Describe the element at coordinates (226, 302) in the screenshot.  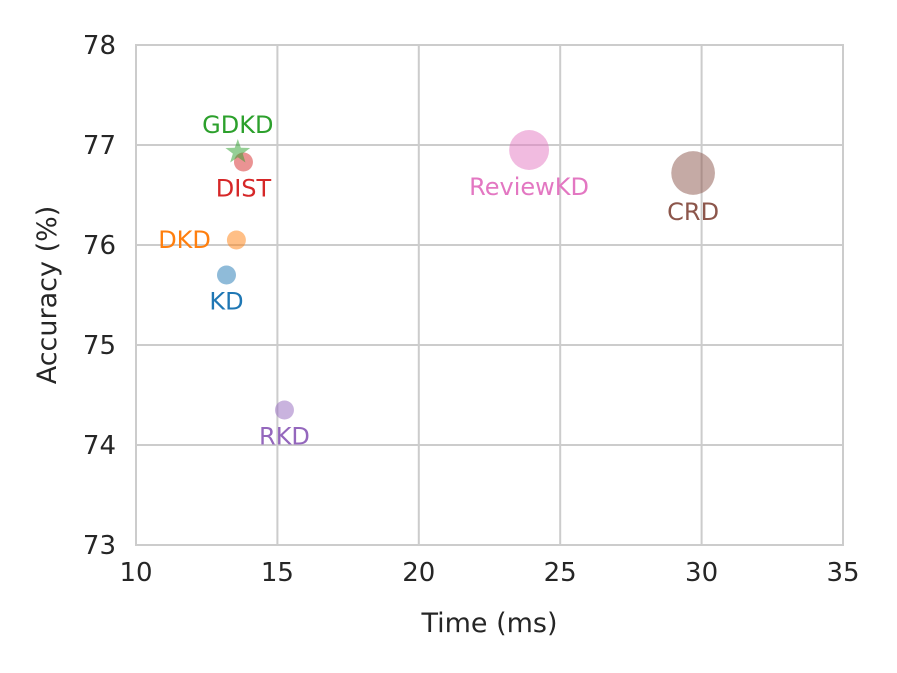
I see `label-kd: KD` at that location.